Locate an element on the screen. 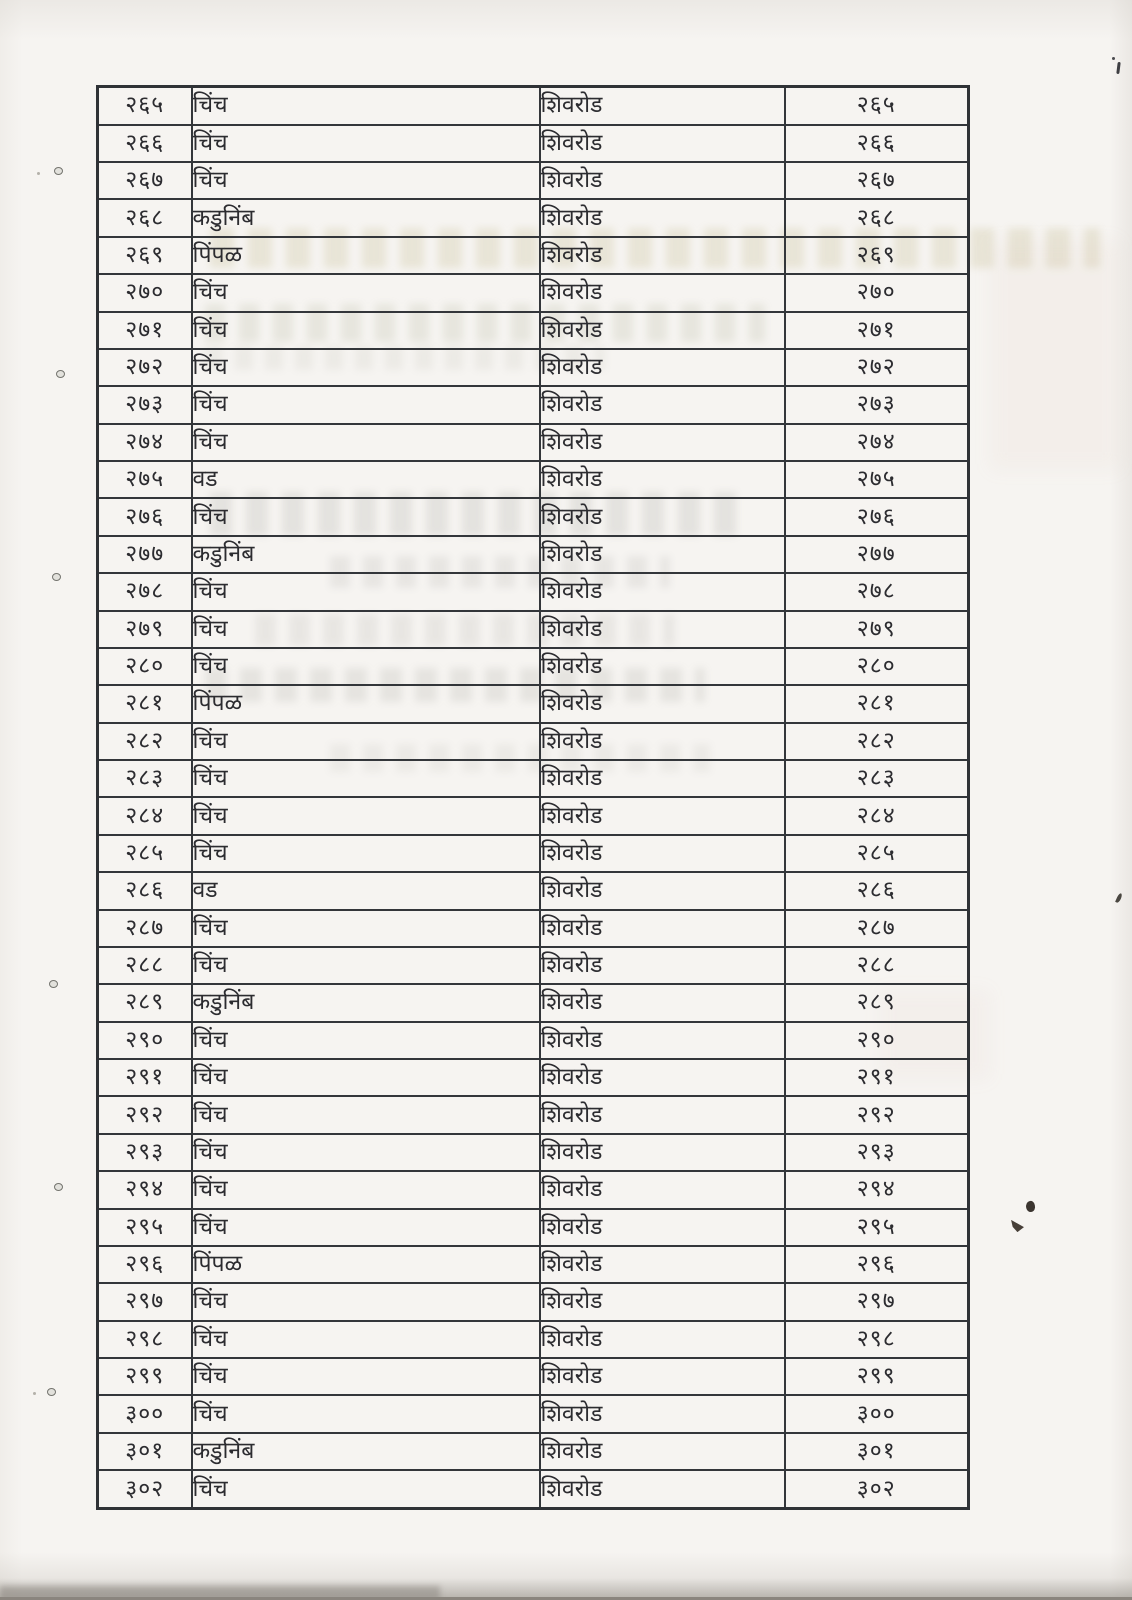  table-row: २९६ पिंपळ शिवरोड २९६ is located at coordinates (533, 1264).